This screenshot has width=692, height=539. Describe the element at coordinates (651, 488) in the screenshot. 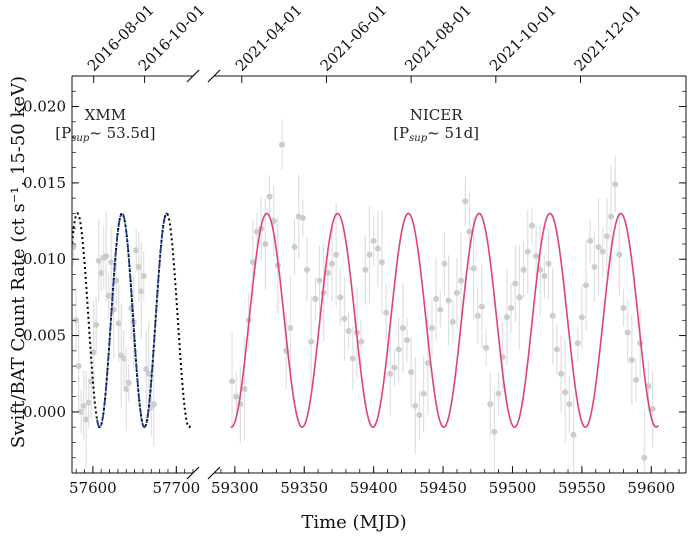

I see `x-tick-label: 59600` at that location.